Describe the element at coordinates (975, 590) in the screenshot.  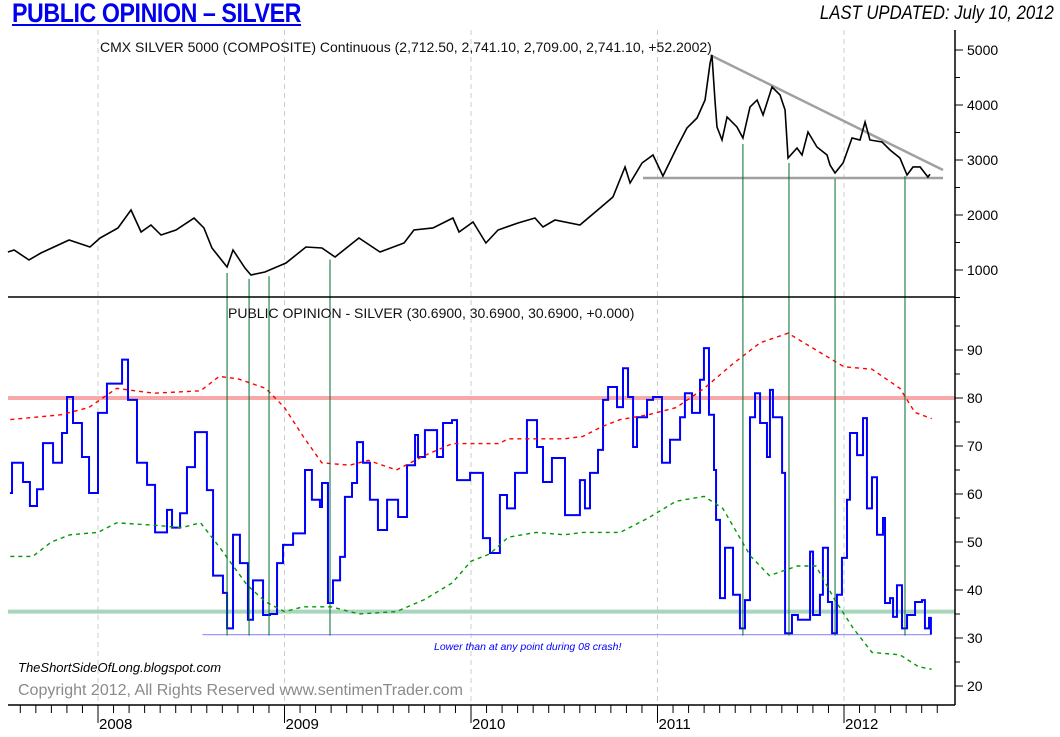
I see `opinion-tick-label: 40` at that location.